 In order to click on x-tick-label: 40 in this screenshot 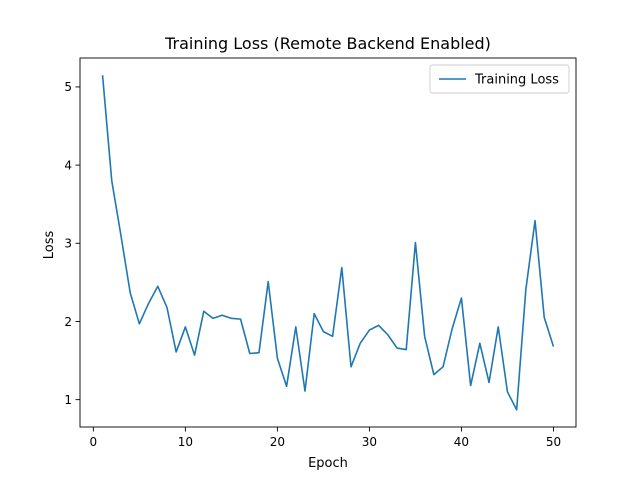, I will do `click(461, 442)`.